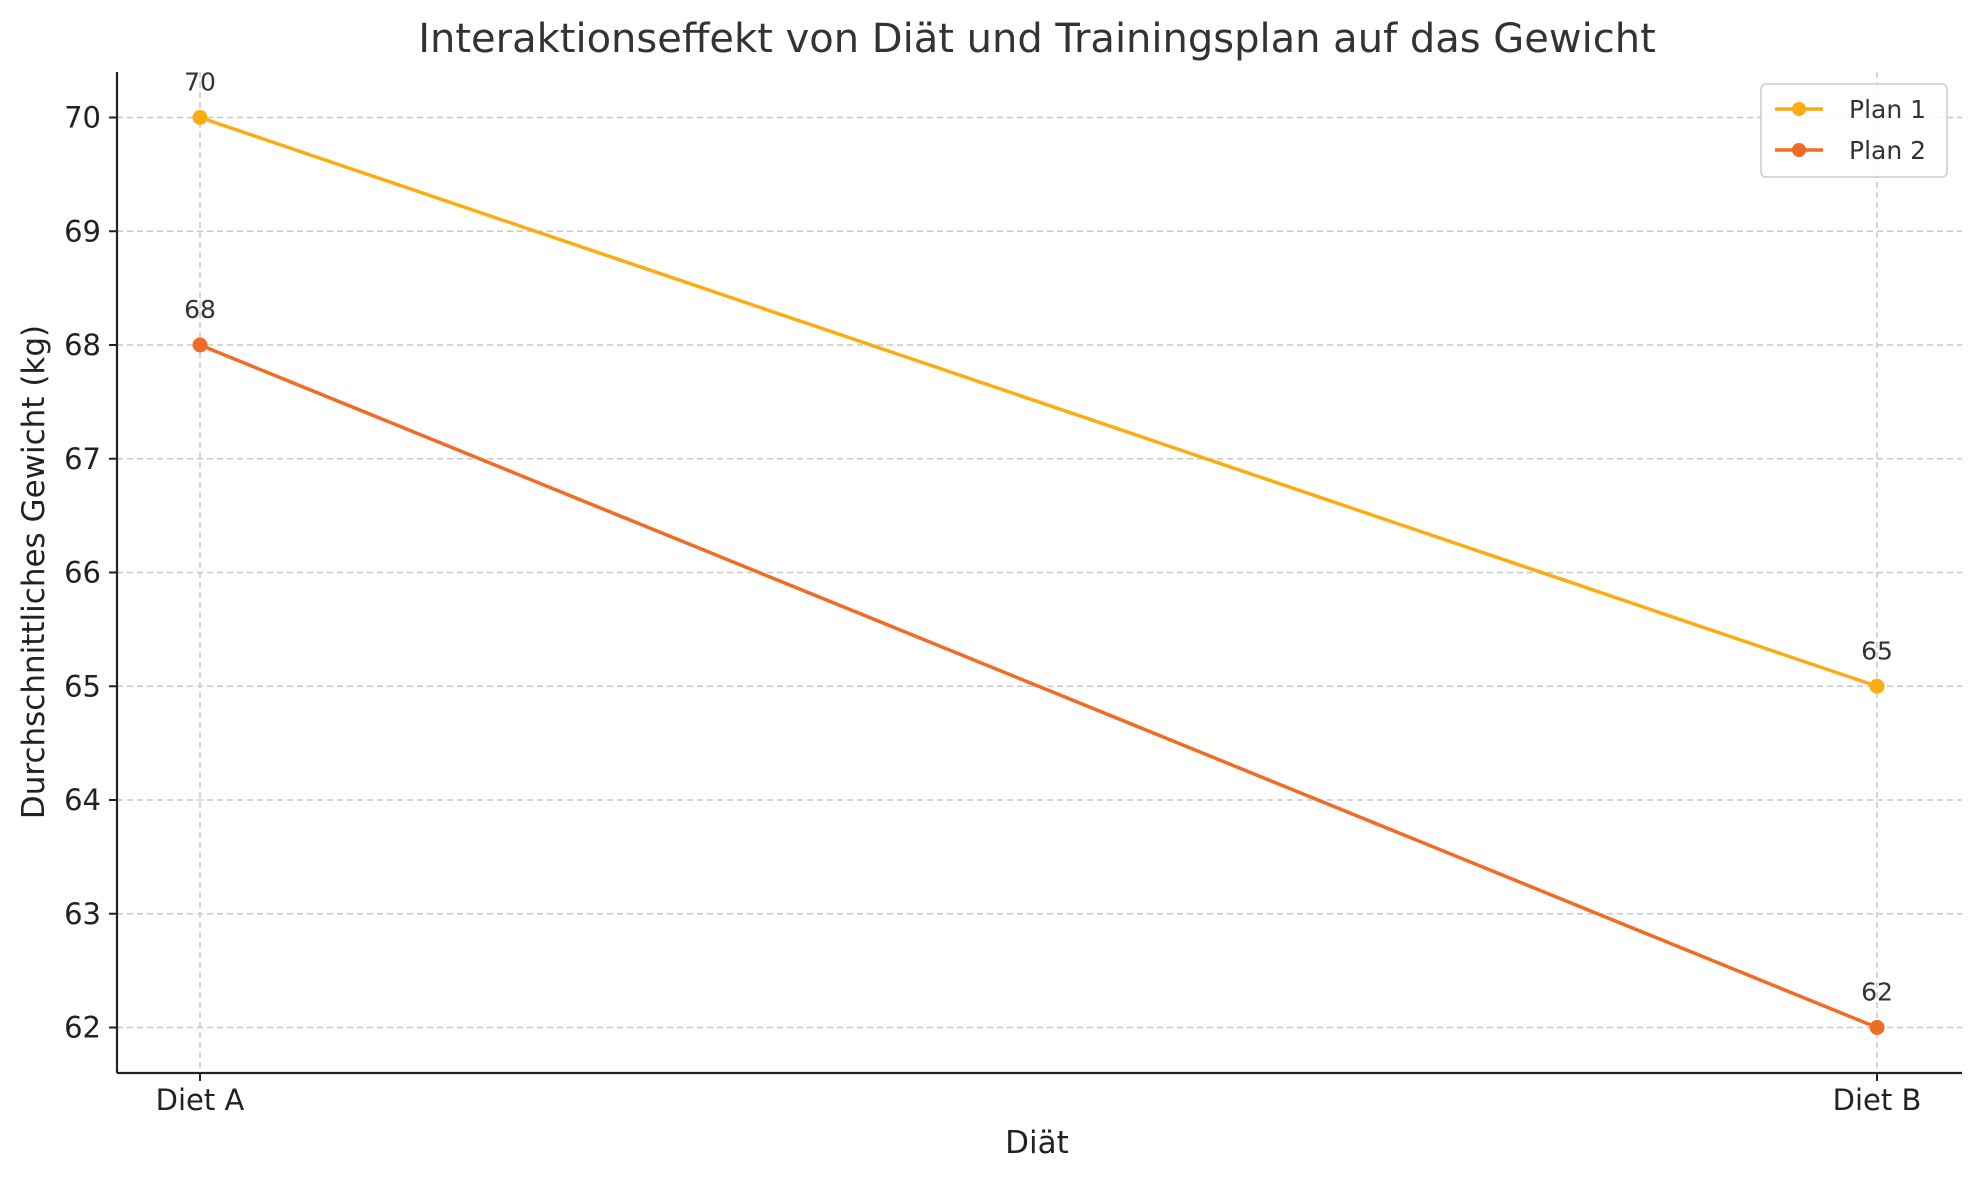 This screenshot has width=1979, height=1184. Describe the element at coordinates (82, 345) in the screenshot. I see `y-tick-label: 68` at that location.